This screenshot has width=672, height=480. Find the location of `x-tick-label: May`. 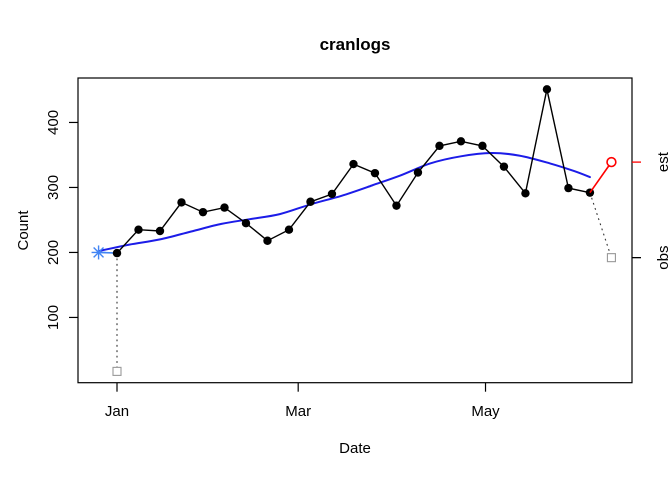

x-tick-label: May is located at coordinates (485, 411).